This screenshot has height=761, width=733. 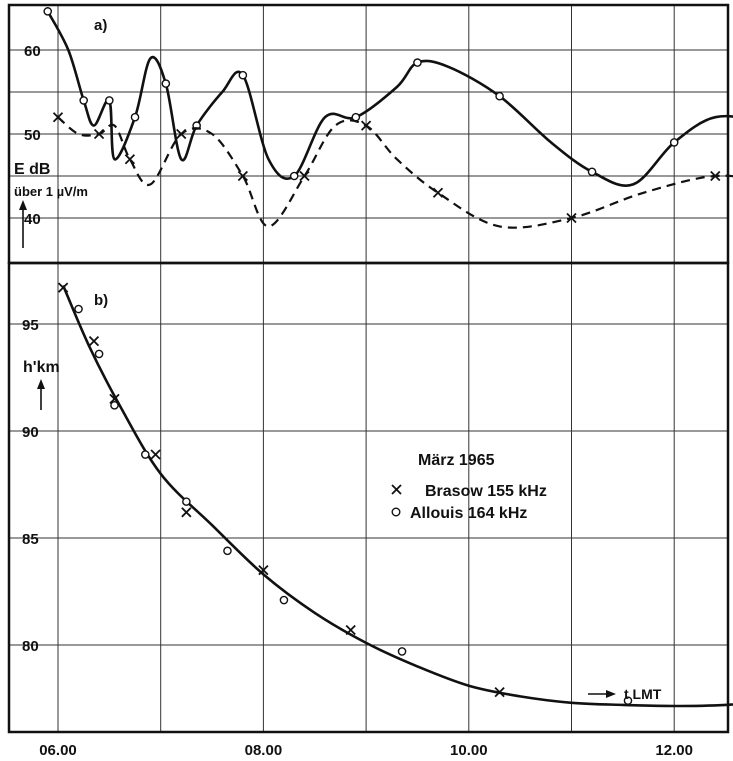 What do you see at coordinates (58, 750) in the screenshot?
I see `x-tick-label: 06.00` at bounding box center [58, 750].